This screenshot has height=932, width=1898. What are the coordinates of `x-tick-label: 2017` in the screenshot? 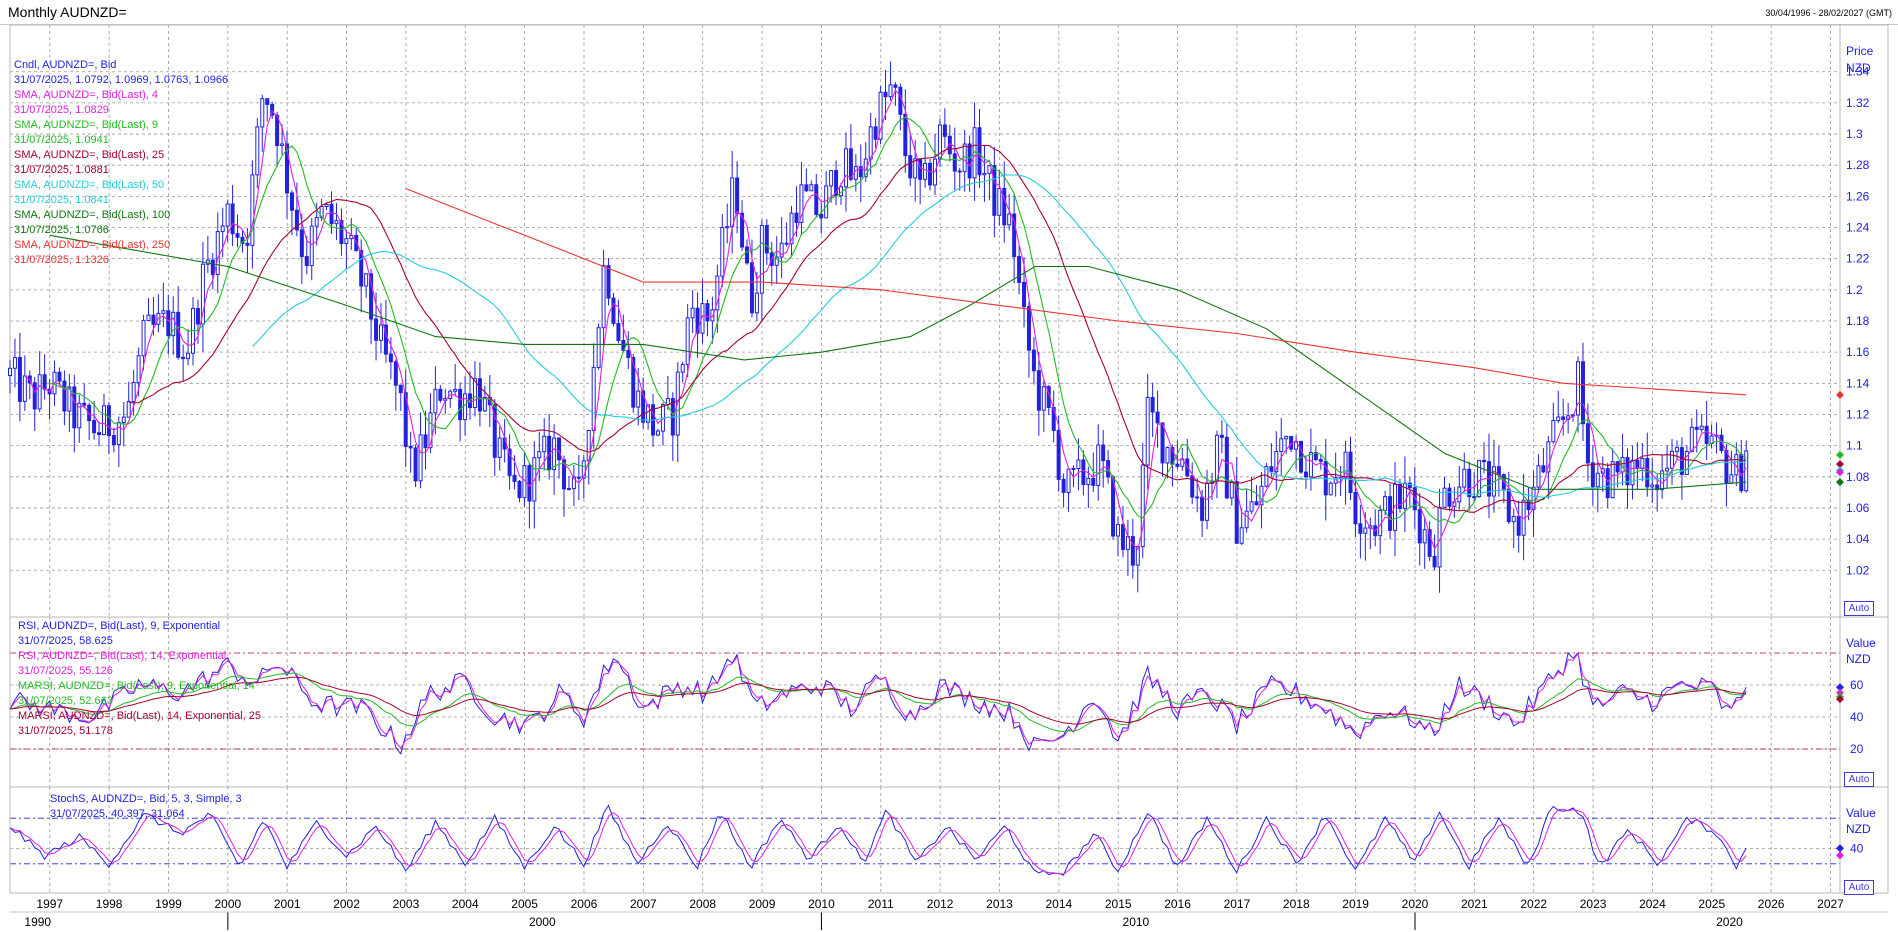 It's located at (1237, 904).